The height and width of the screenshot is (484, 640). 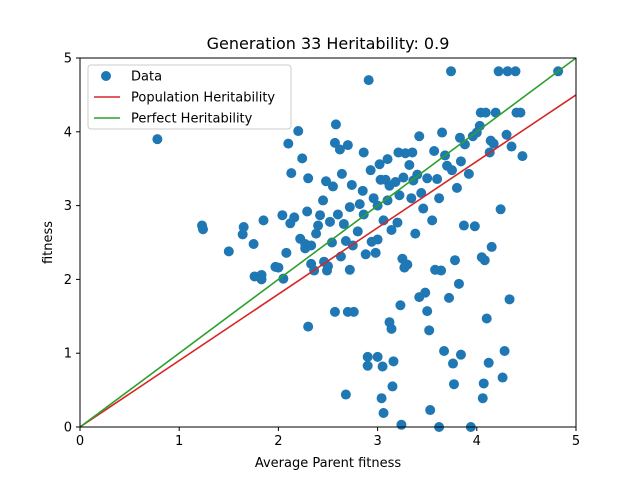 I want to click on x-tick-label: 0, so click(x=80, y=441).